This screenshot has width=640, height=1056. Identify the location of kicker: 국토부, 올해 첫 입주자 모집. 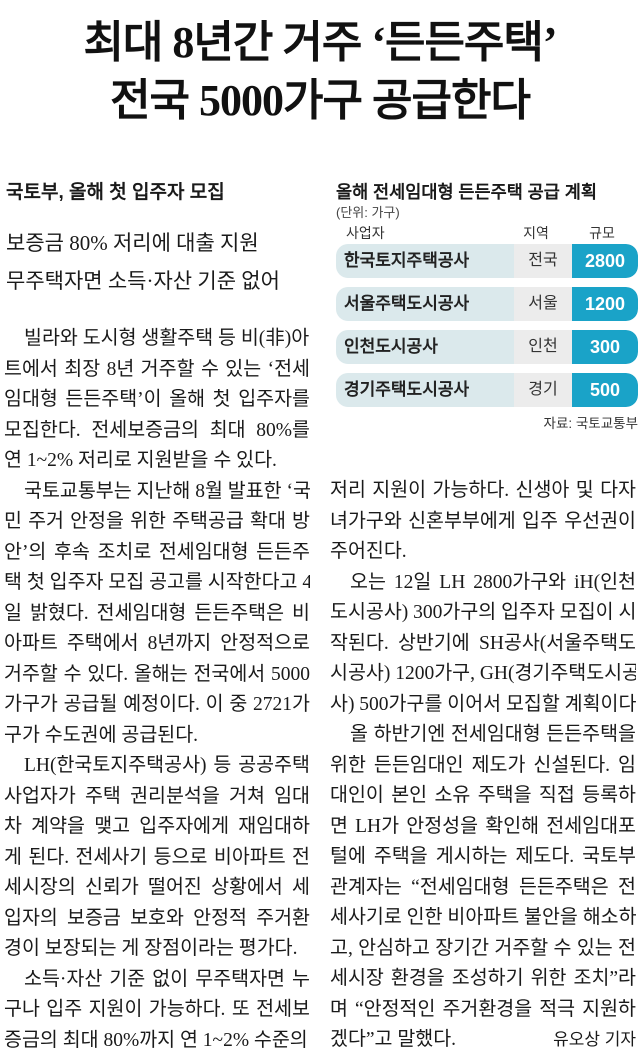
(159, 193).